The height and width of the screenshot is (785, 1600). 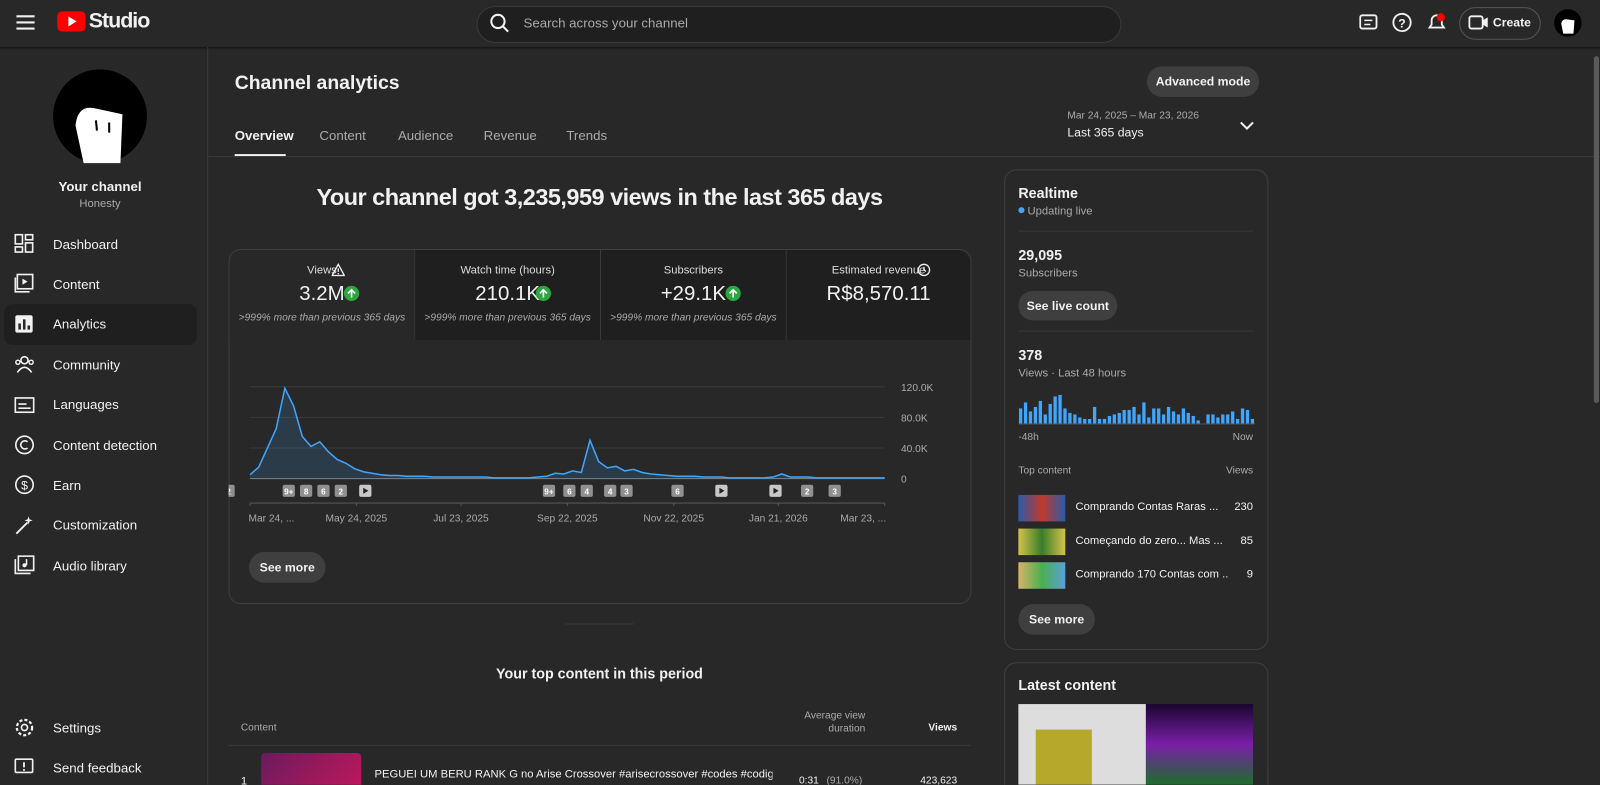 I want to click on nav-item: Customization, so click(x=100, y=525).